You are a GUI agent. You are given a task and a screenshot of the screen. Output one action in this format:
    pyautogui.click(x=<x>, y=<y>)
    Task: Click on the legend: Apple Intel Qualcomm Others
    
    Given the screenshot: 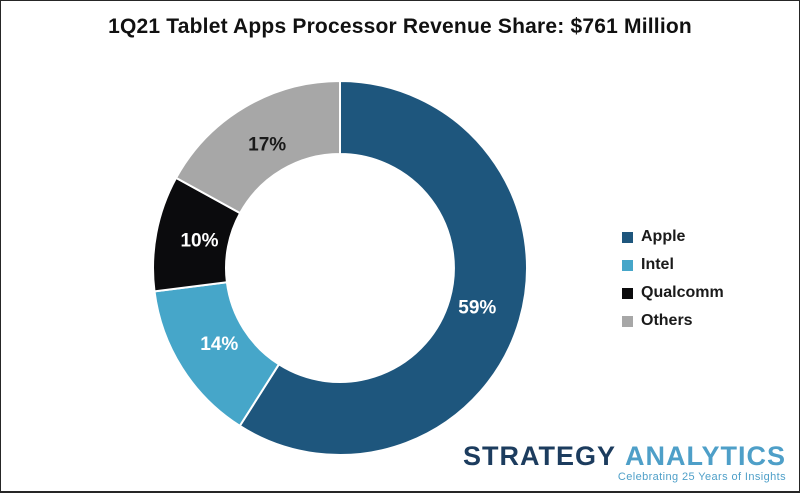 What is the action you would take?
    pyautogui.click(x=673, y=279)
    